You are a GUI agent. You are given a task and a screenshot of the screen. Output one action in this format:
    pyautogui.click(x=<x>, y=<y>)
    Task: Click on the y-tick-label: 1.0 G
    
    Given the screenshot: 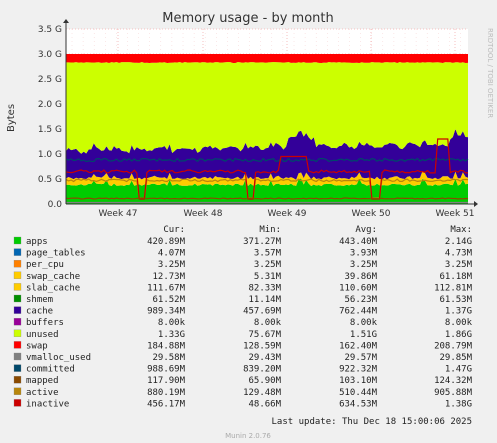 What is the action you would take?
    pyautogui.click(x=50, y=155)
    